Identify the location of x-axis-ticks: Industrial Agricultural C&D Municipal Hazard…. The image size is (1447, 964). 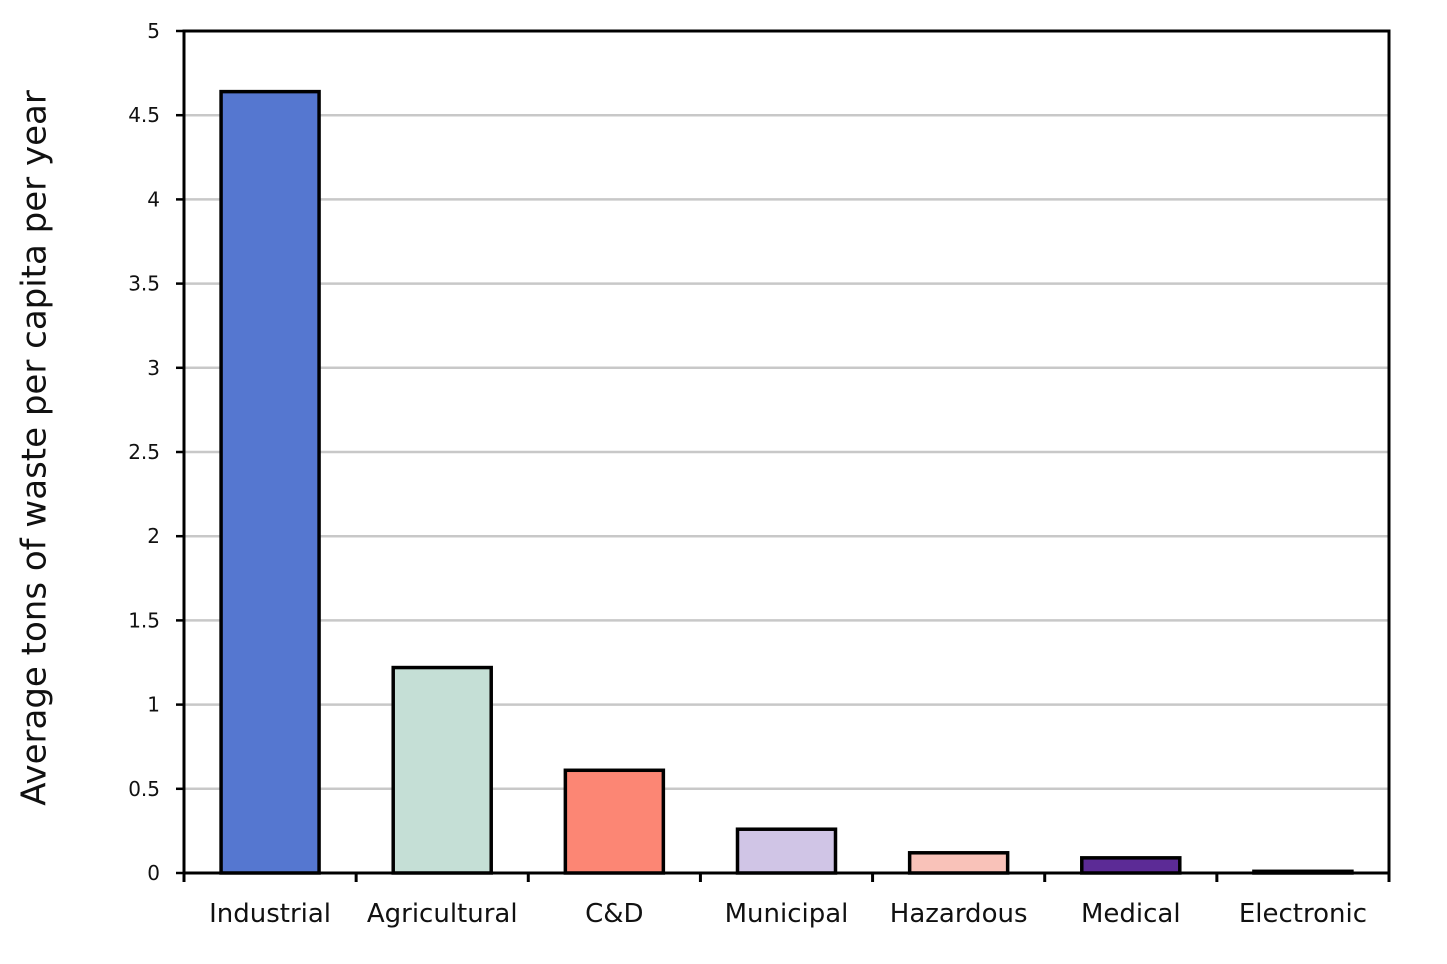
(786, 901).